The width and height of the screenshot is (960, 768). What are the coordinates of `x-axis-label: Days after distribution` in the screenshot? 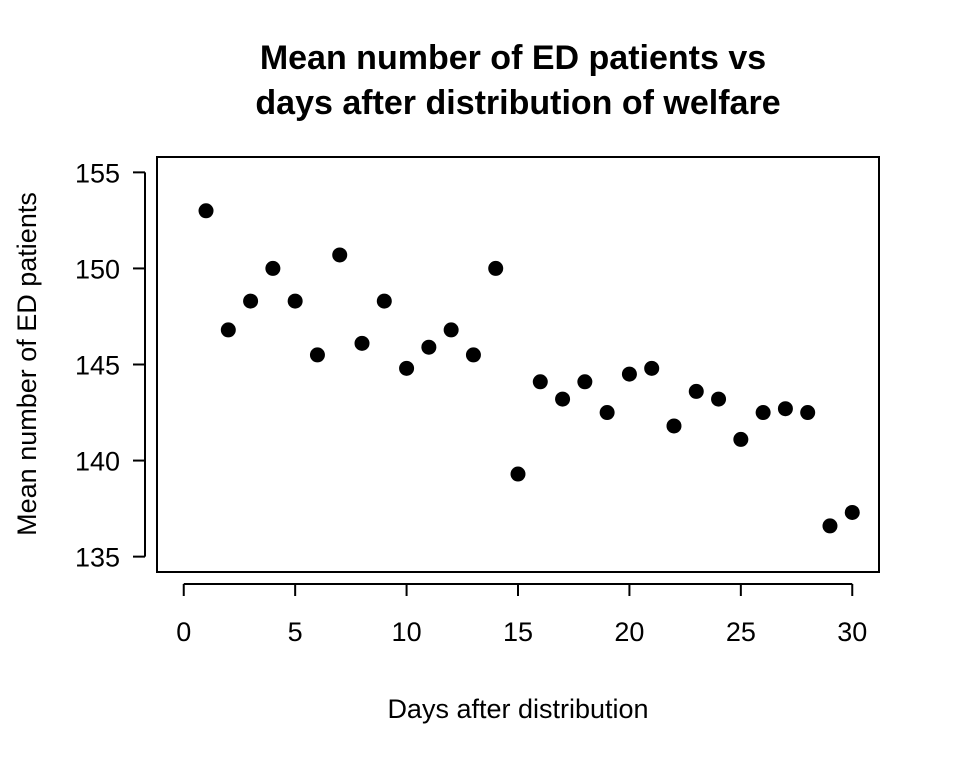 It's located at (517, 709).